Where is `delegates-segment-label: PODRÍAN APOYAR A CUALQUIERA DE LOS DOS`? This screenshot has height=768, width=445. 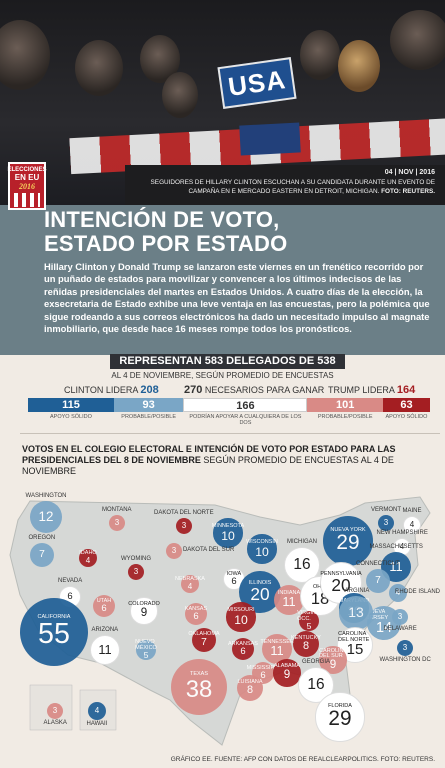
delegates-segment-label: PODRÍAN APOYAR A CUALQUIERA DE LOS DOS is located at coordinates (245, 420).